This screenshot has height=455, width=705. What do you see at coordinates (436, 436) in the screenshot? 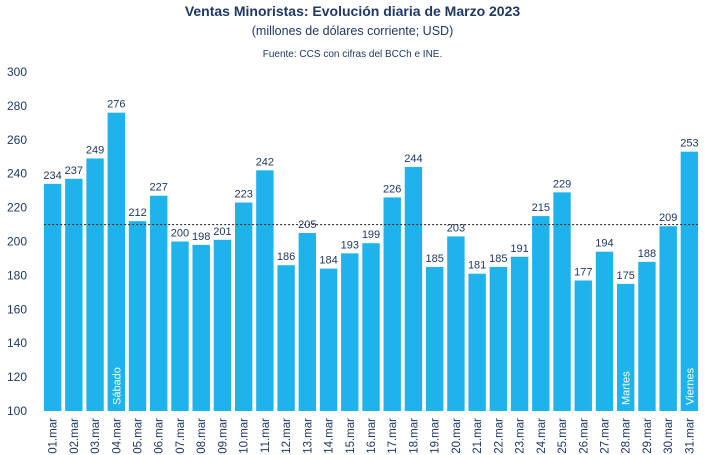
I see `x-tick-label: 19.mar` at bounding box center [436, 436].